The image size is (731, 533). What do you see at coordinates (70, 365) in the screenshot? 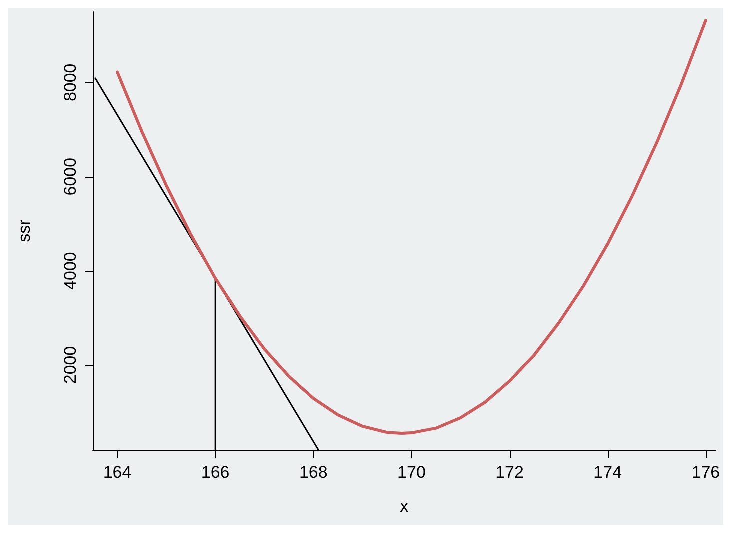
I see `y-tick-label: 2000` at bounding box center [70, 365].